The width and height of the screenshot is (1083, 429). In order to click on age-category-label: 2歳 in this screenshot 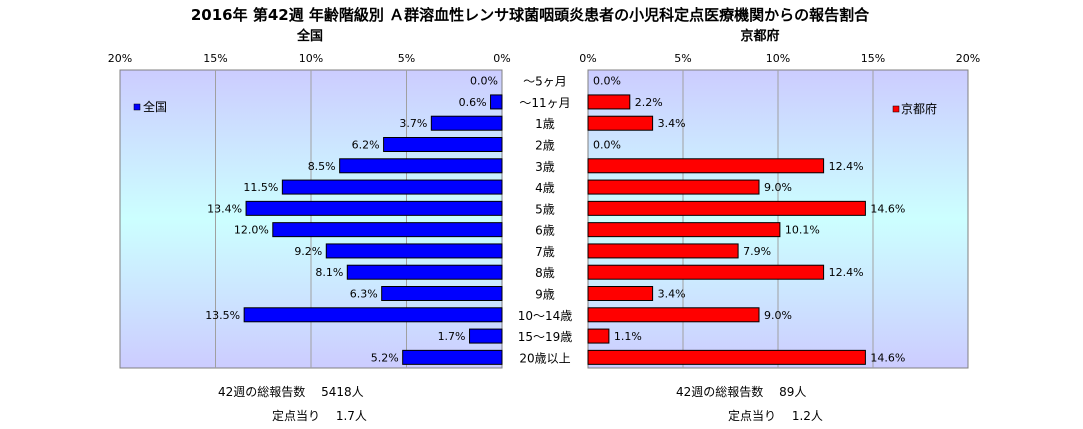, I will do `click(545, 146)`.